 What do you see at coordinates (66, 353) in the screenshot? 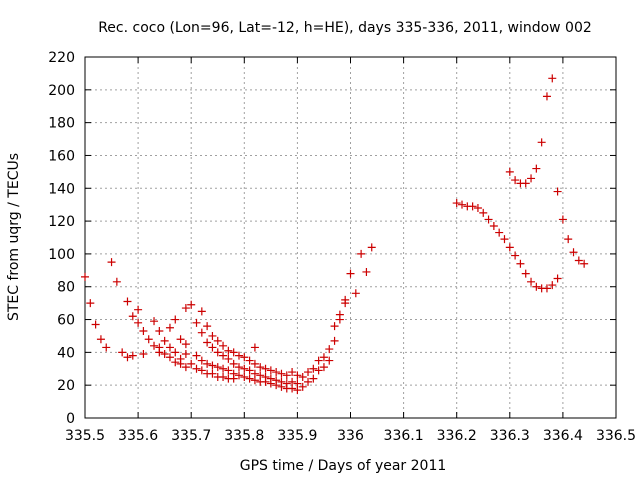
I see `y-tick-label: 40` at bounding box center [66, 353].